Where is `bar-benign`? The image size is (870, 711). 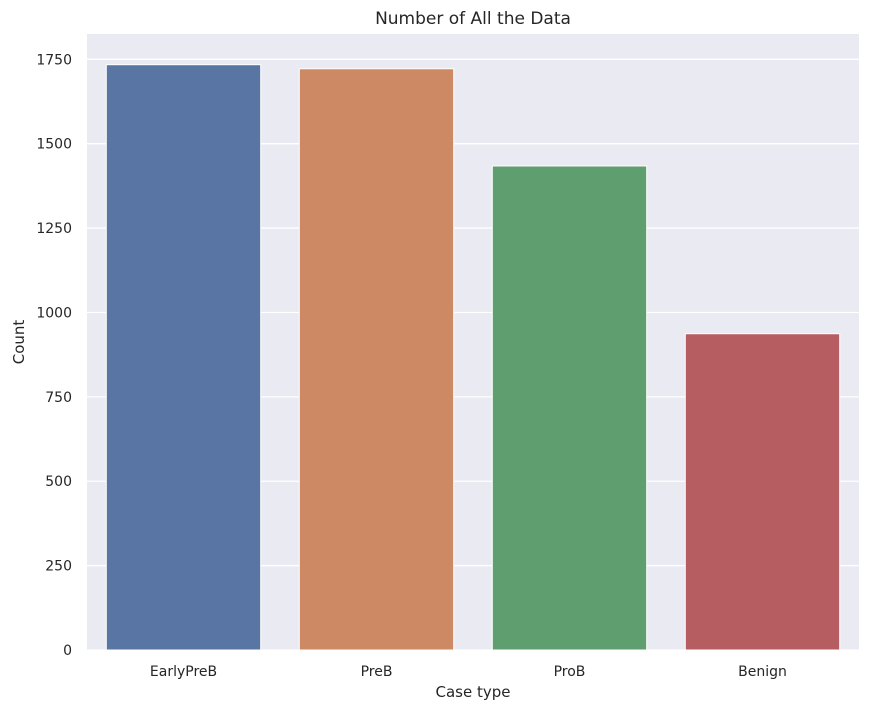
bar-benign is located at coordinates (762, 492).